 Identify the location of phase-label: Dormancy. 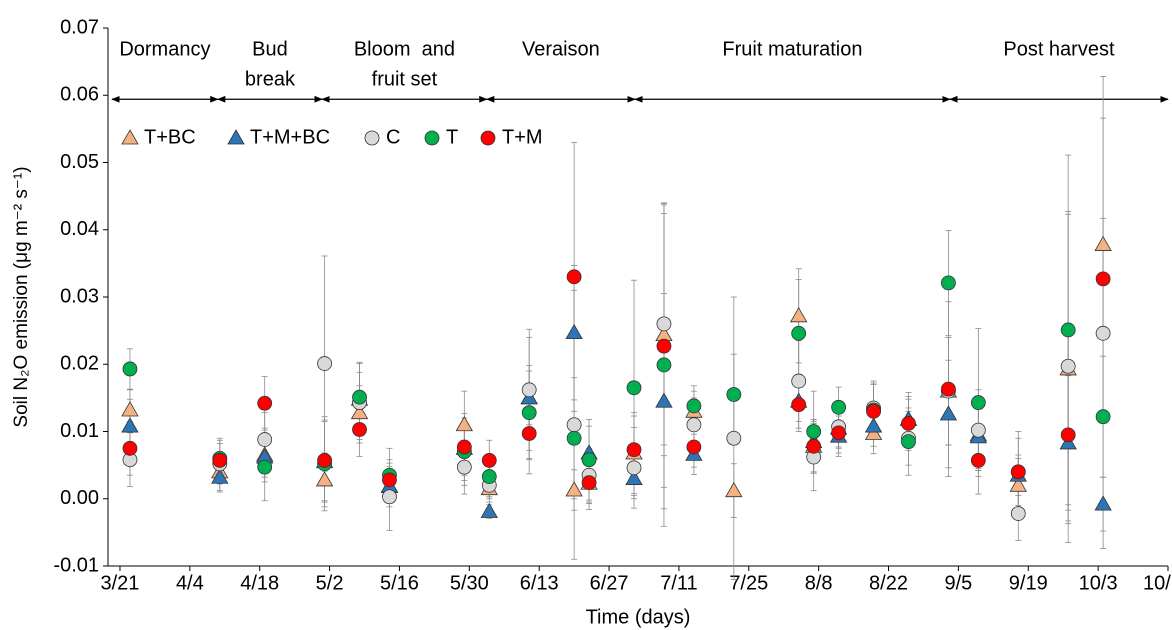
(164, 49).